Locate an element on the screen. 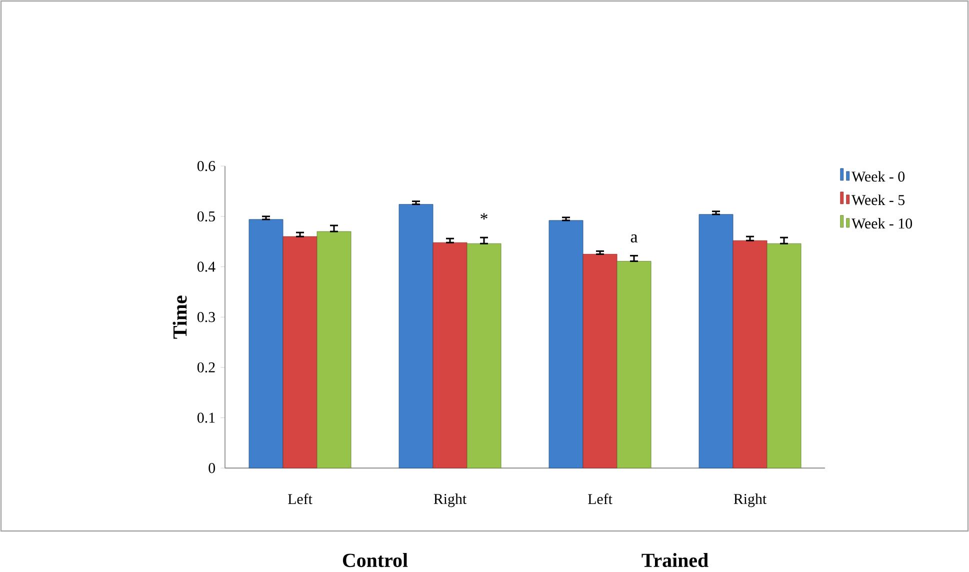  legend-label: Week - 0 is located at coordinates (878, 176).